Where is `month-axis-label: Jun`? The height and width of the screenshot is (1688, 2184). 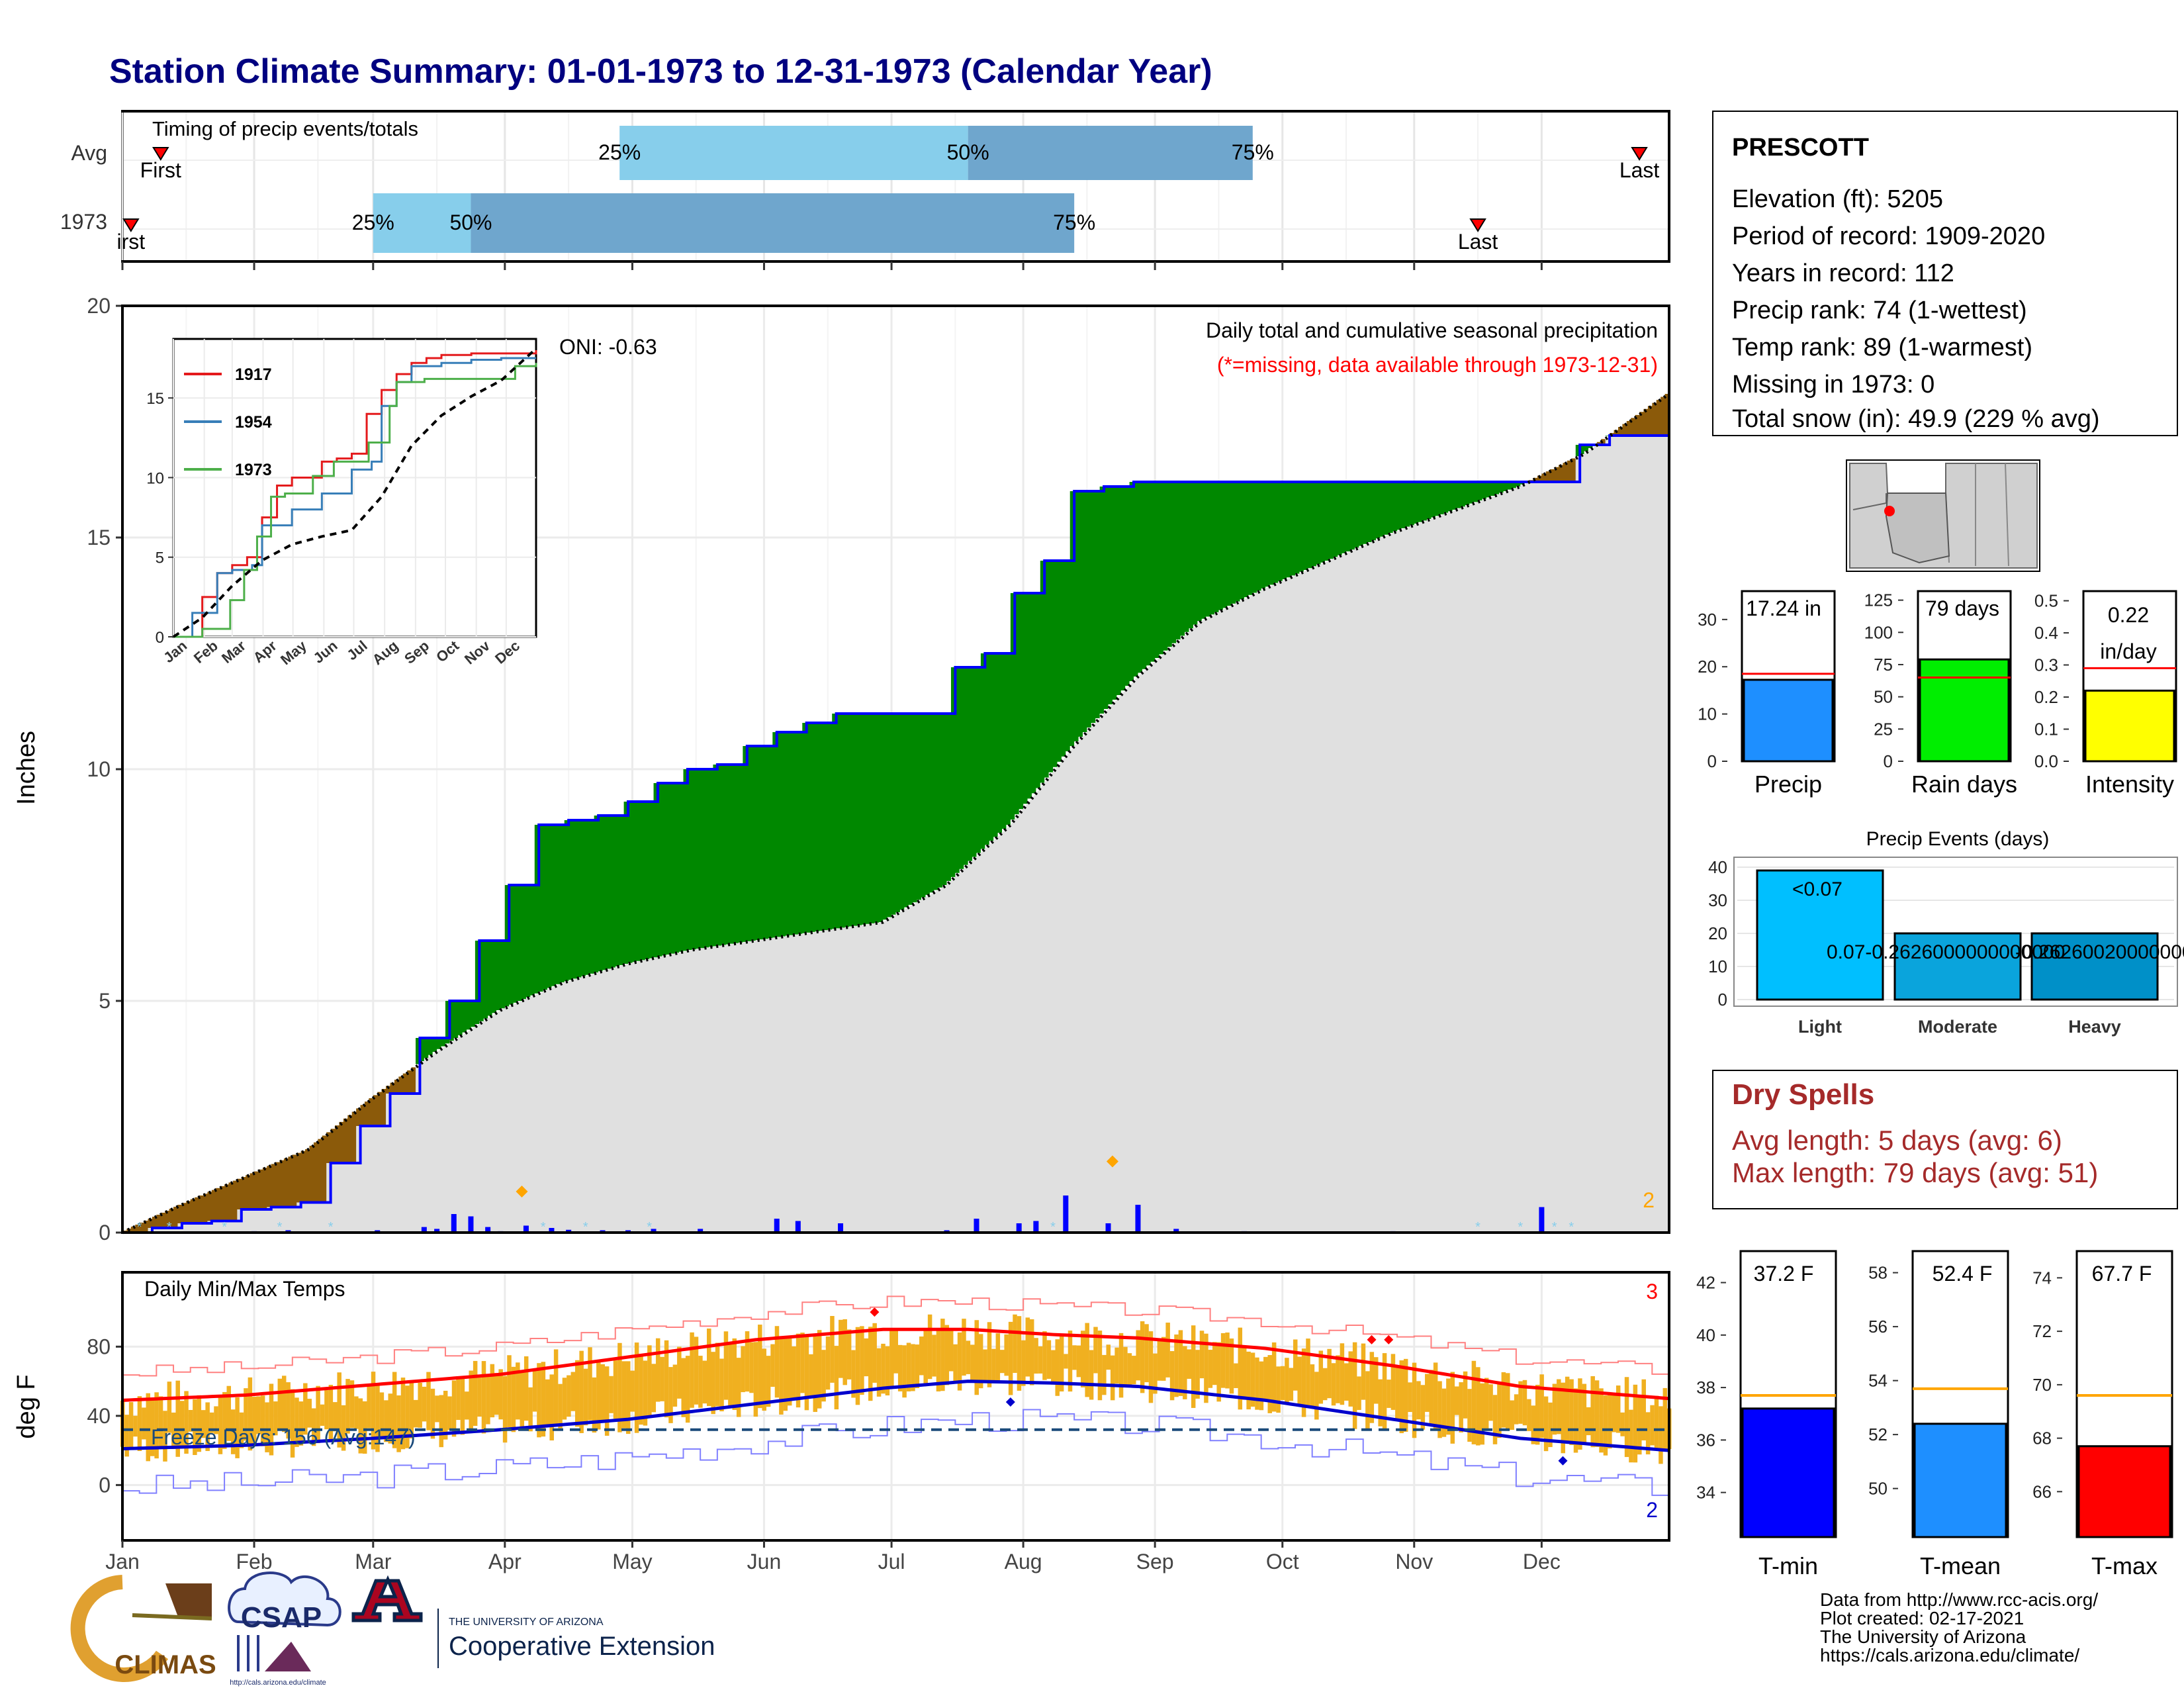
month-axis-label: Jun is located at coordinates (765, 1561).